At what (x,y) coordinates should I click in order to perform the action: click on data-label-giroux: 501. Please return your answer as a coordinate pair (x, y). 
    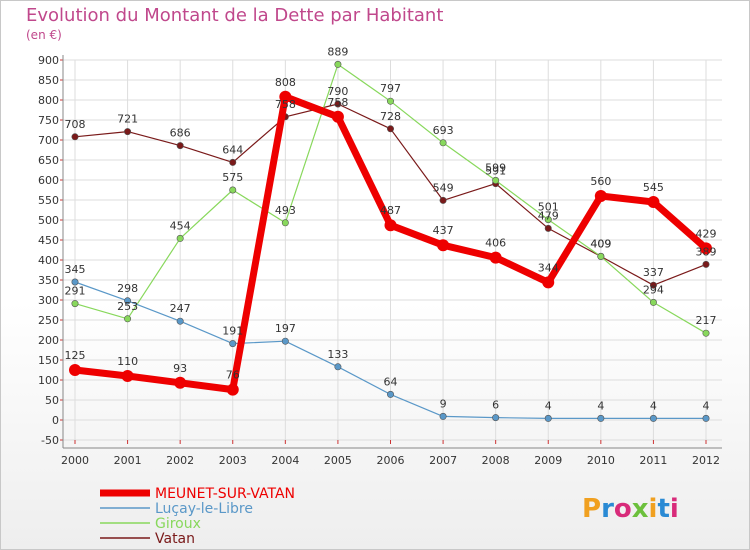
    Looking at the image, I should click on (548, 207).